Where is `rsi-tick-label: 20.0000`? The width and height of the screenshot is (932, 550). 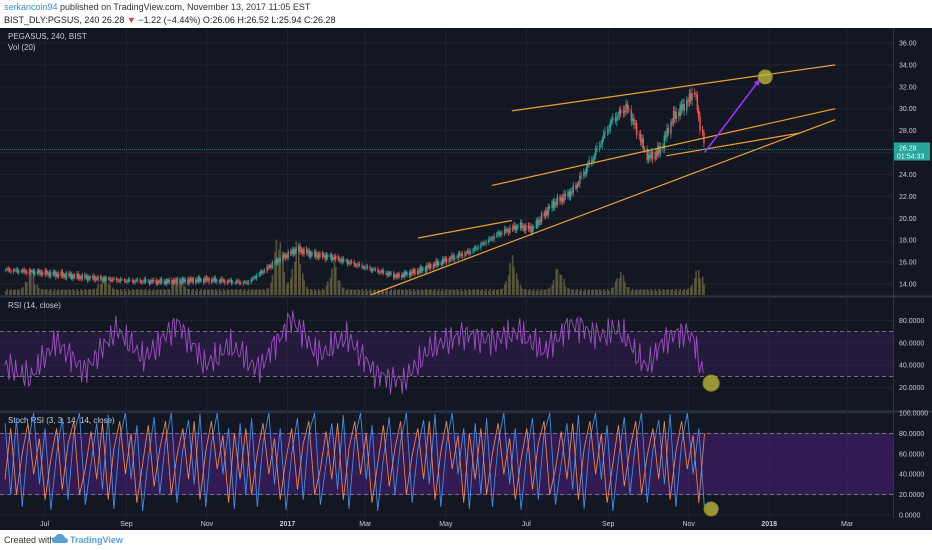
rsi-tick-label: 20.0000 is located at coordinates (911, 388).